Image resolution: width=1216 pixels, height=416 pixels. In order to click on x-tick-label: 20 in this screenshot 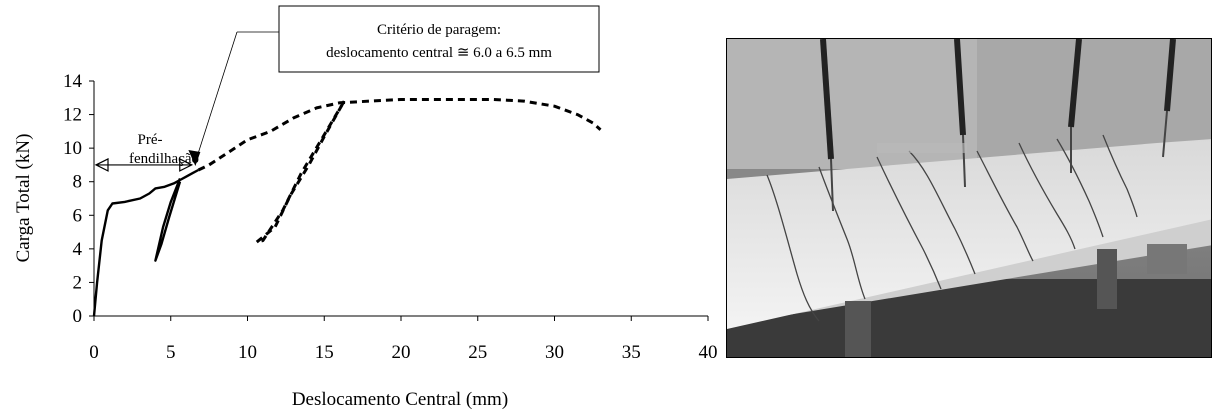, I will do `click(401, 352)`.